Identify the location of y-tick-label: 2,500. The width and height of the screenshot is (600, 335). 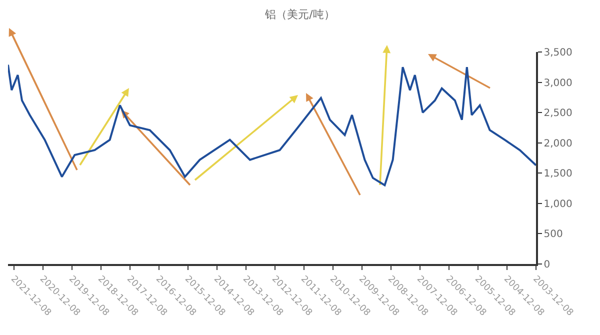
(558, 114).